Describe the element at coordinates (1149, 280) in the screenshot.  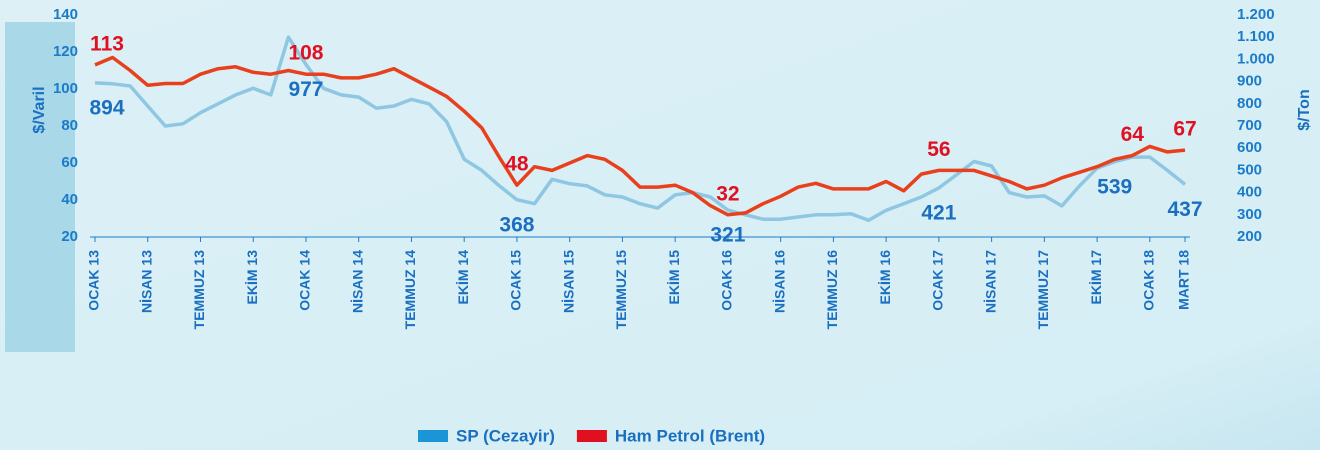
I see `x-tick-label: OCAK 18` at that location.